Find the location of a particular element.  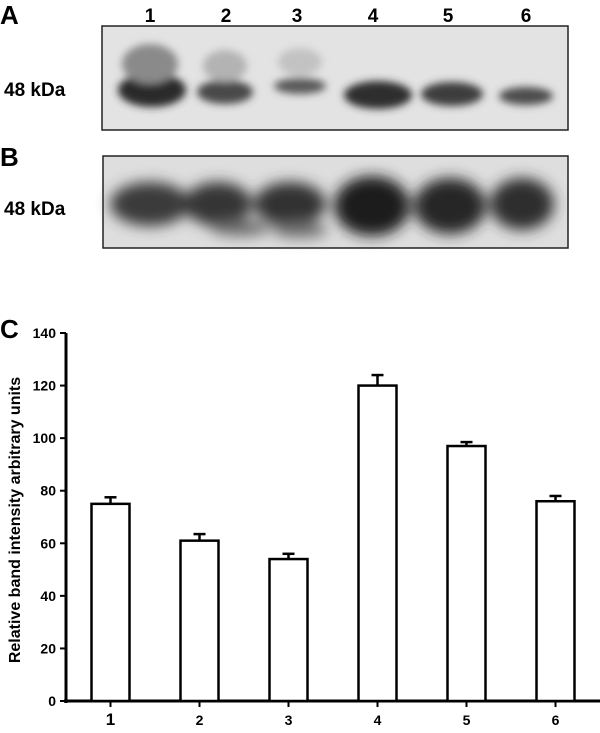

y-tick-label-40: 40 is located at coordinates (48, 596).